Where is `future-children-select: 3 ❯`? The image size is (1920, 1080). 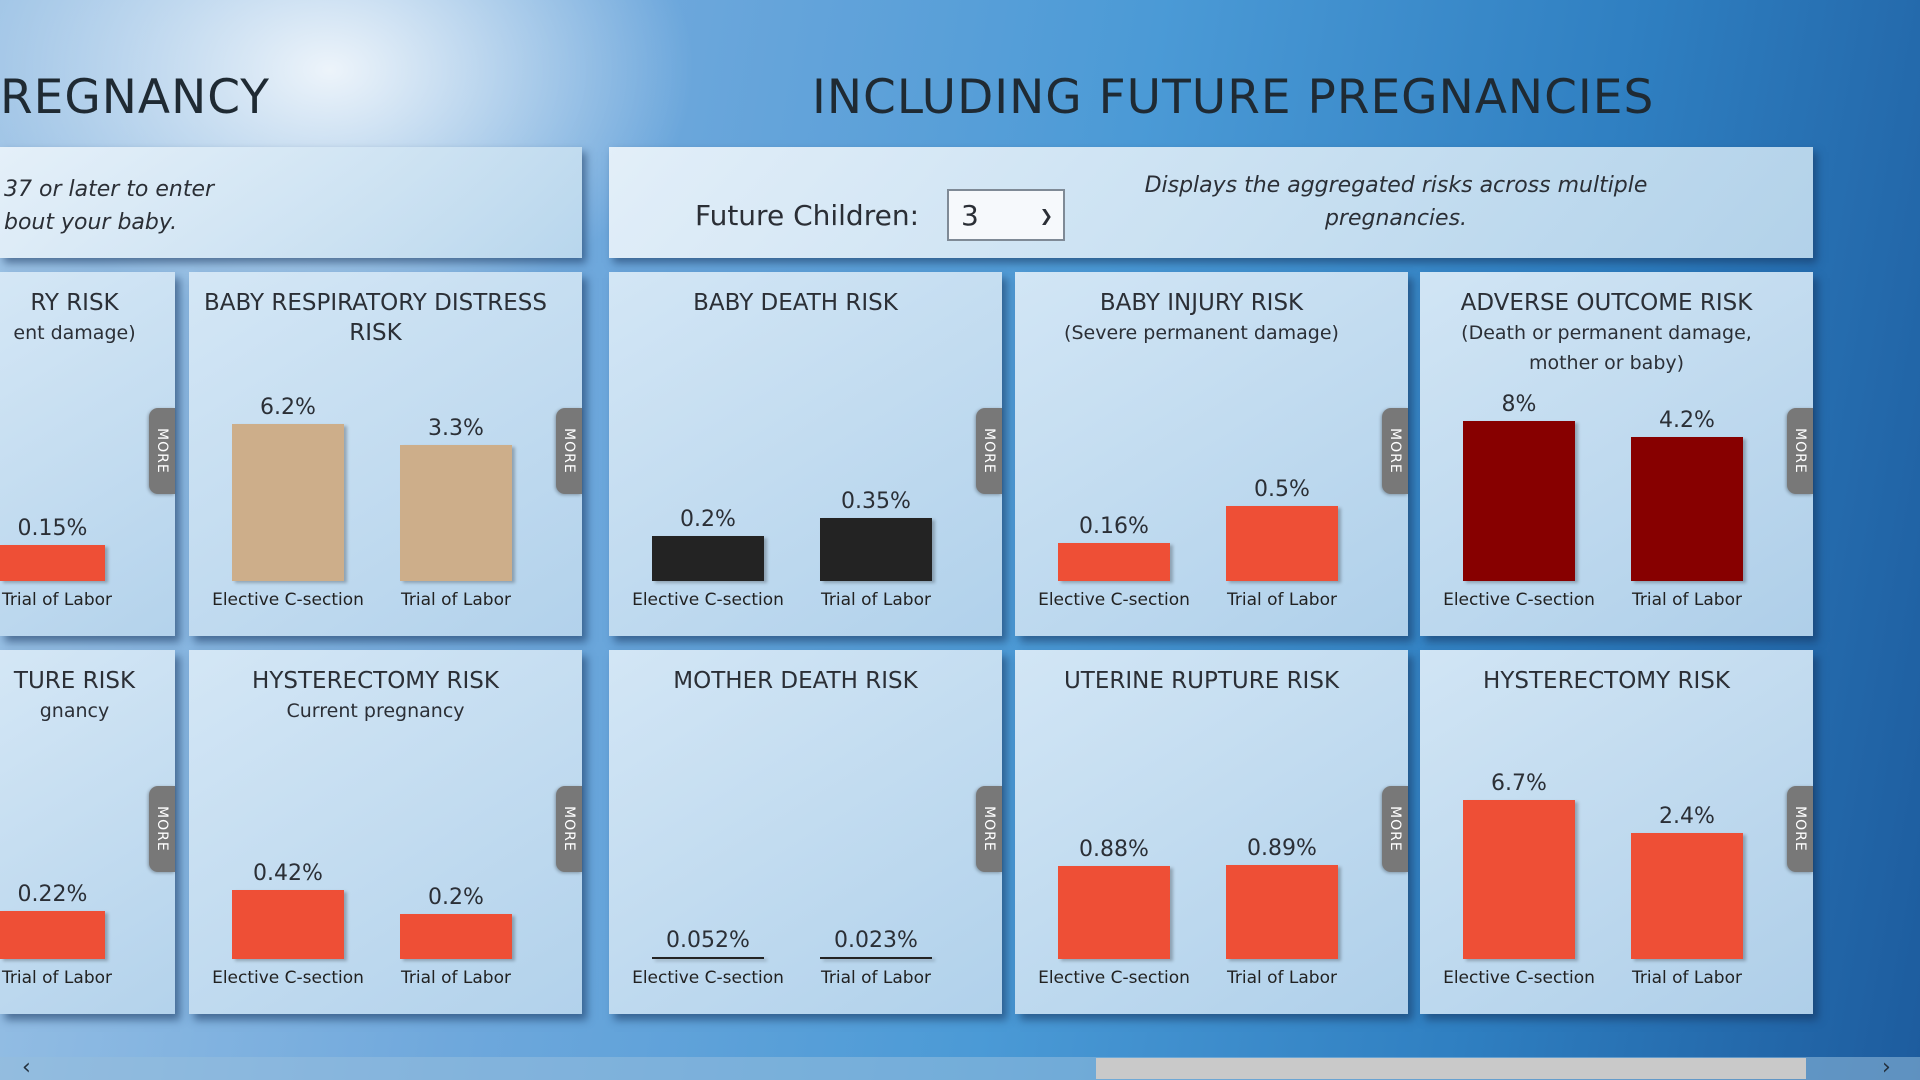 future-children-select: 3 ❯ is located at coordinates (1006, 215).